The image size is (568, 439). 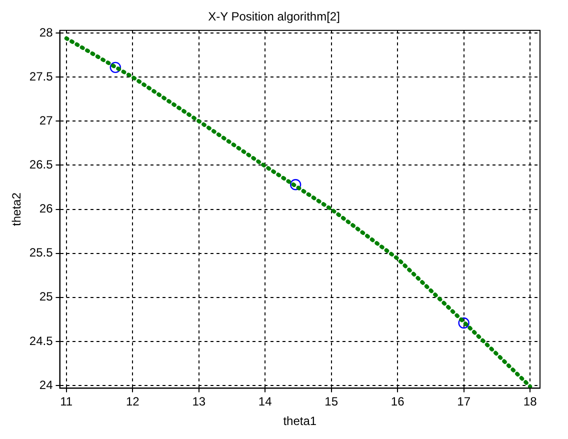 What do you see at coordinates (41, 253) in the screenshot?
I see `y-tick-label: 25.5` at bounding box center [41, 253].